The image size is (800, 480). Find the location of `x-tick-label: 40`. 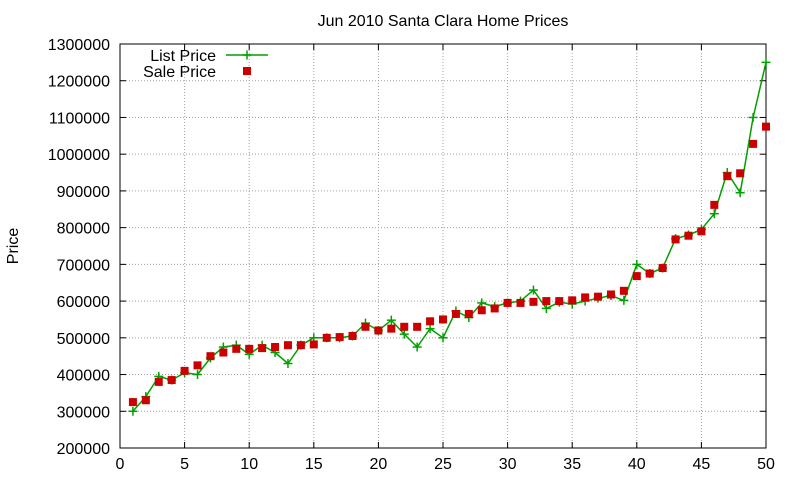

x-tick-label: 40 is located at coordinates (637, 464).